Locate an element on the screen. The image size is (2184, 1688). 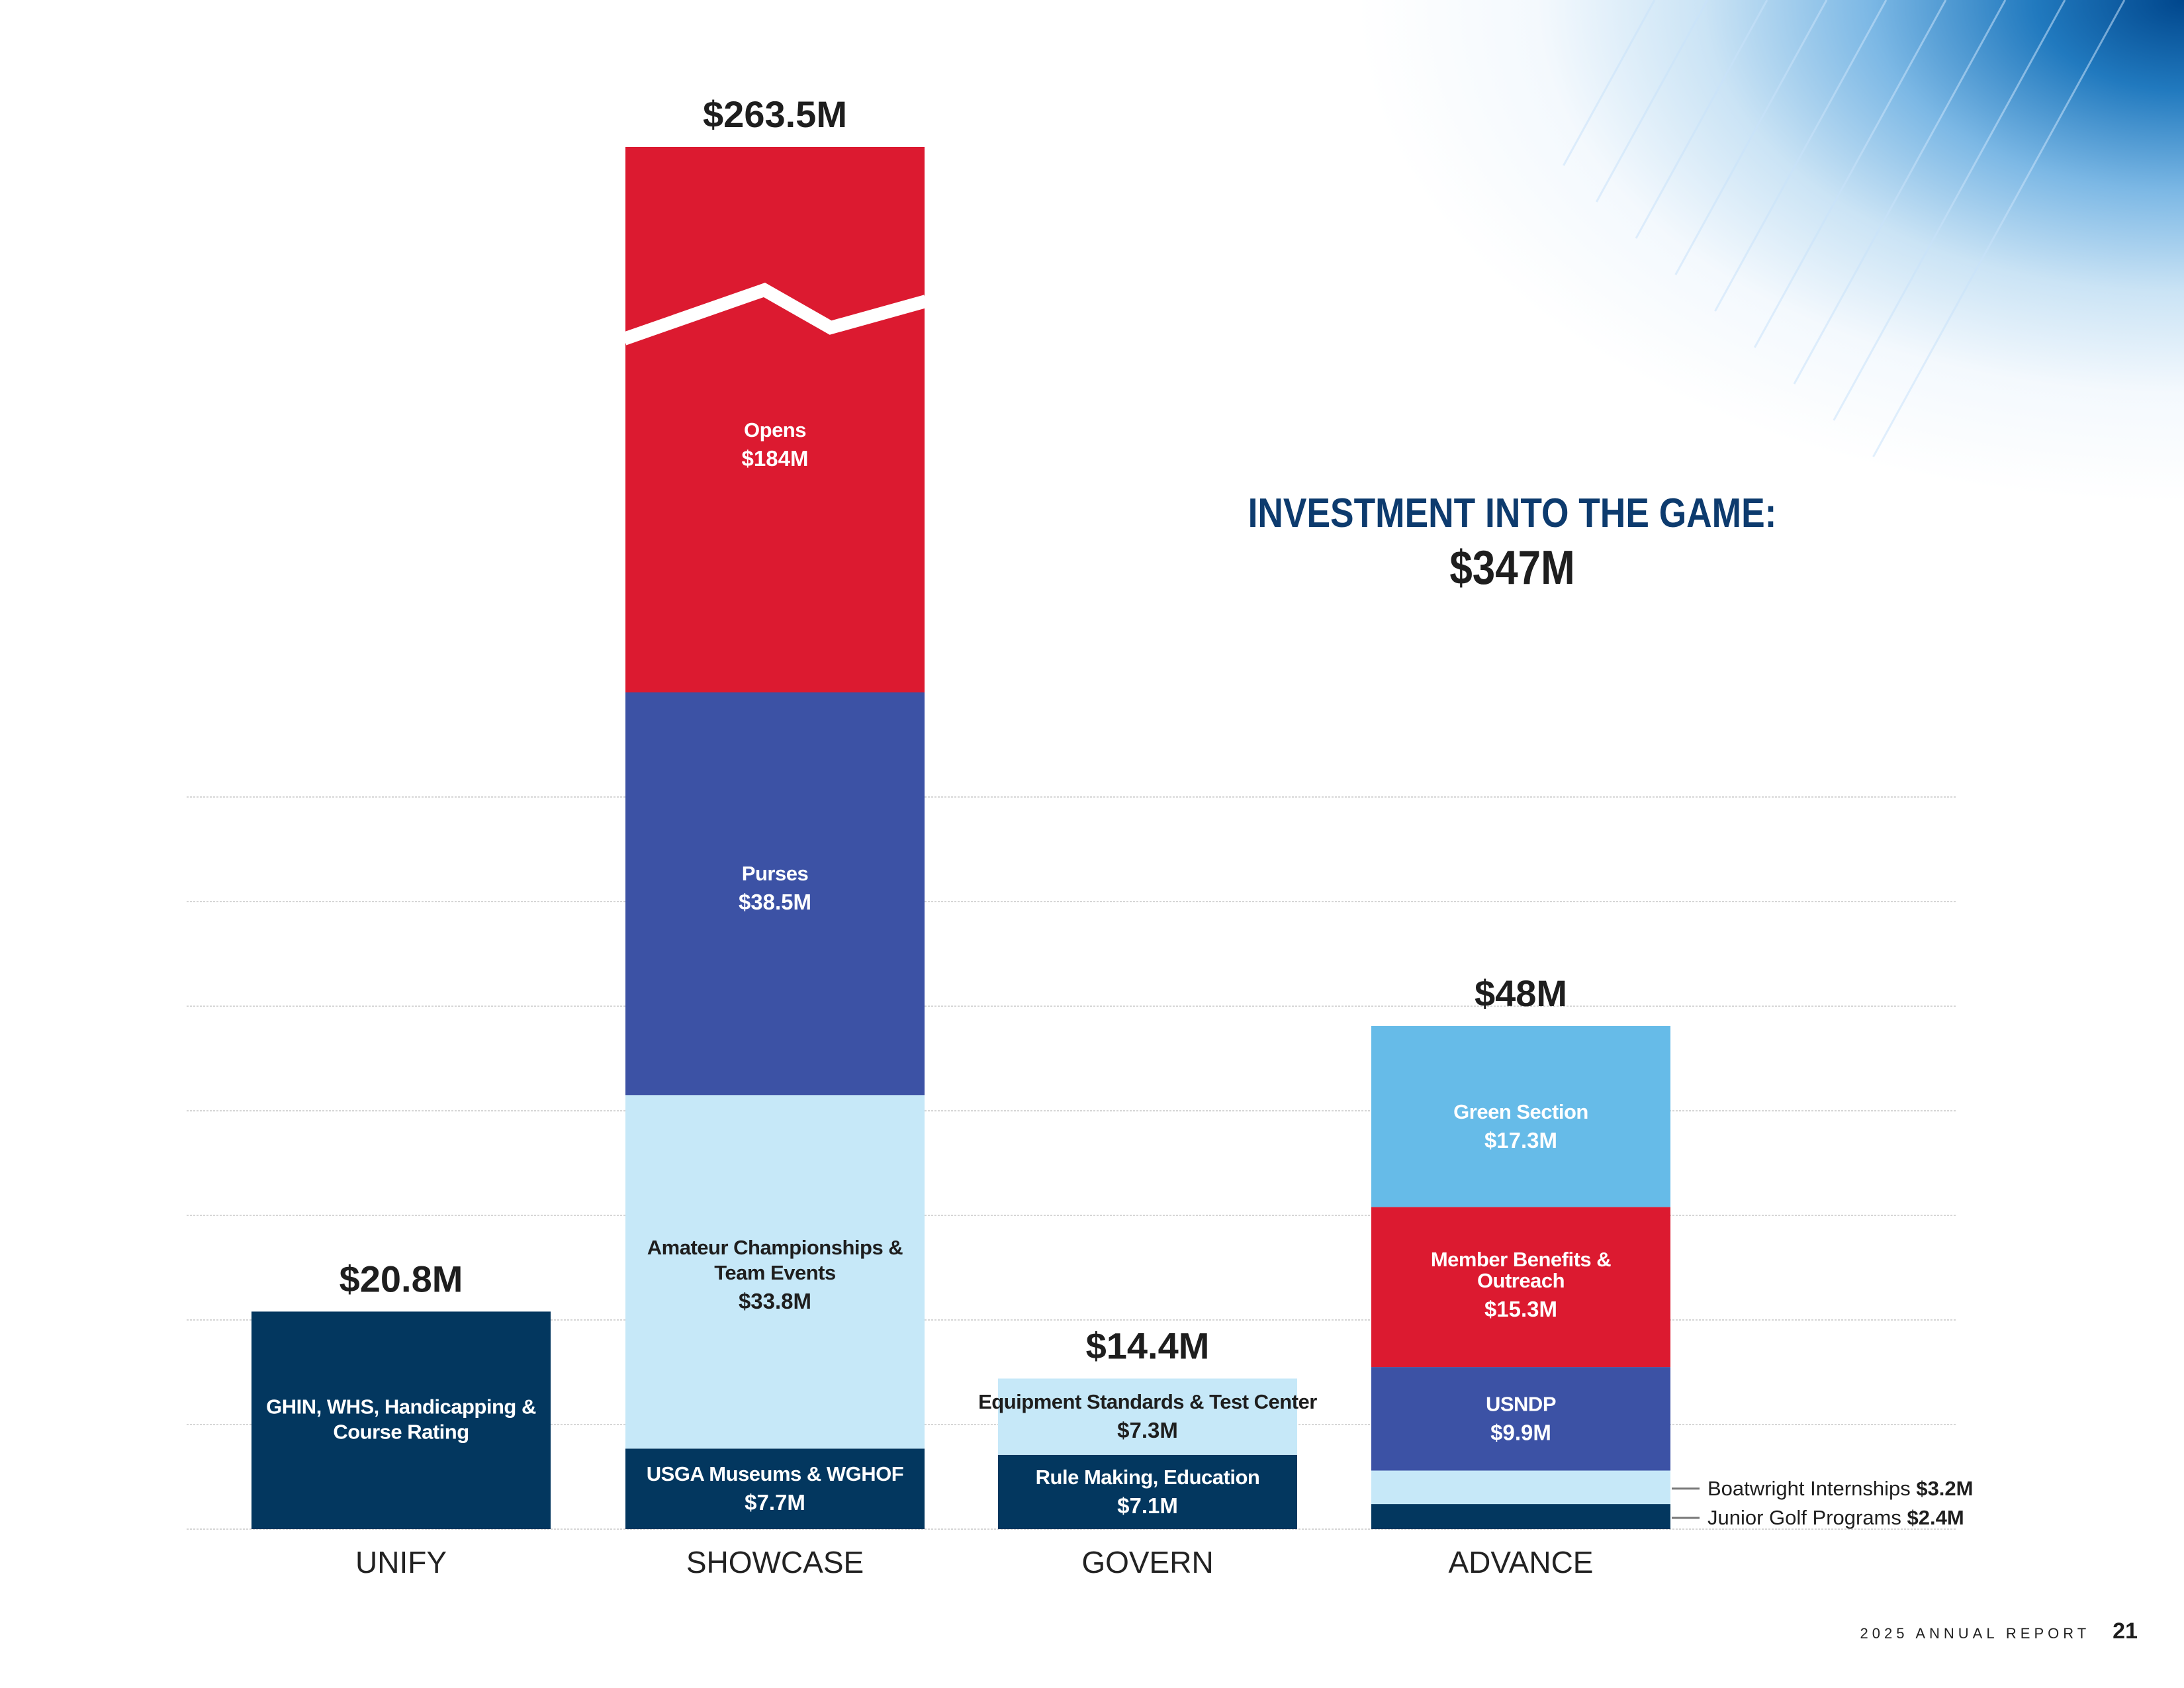
segment-value-label: $7.3M is located at coordinates (1147, 1430).